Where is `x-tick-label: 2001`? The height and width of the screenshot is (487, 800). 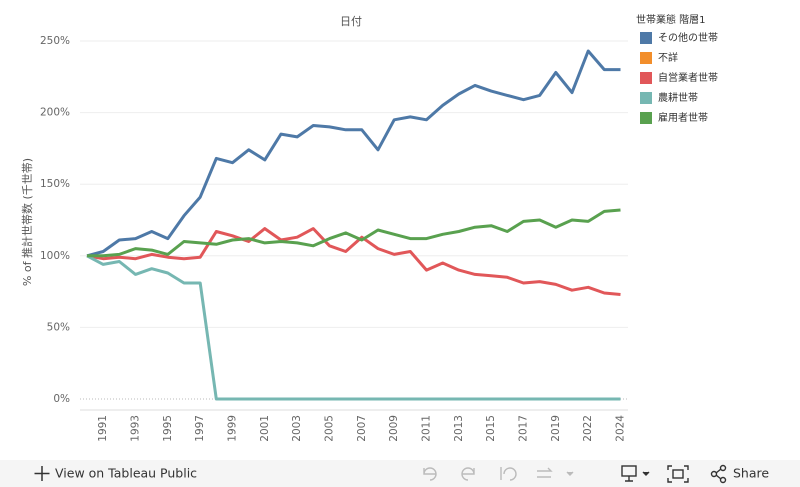 x-tick-label: 2001 is located at coordinates (265, 428).